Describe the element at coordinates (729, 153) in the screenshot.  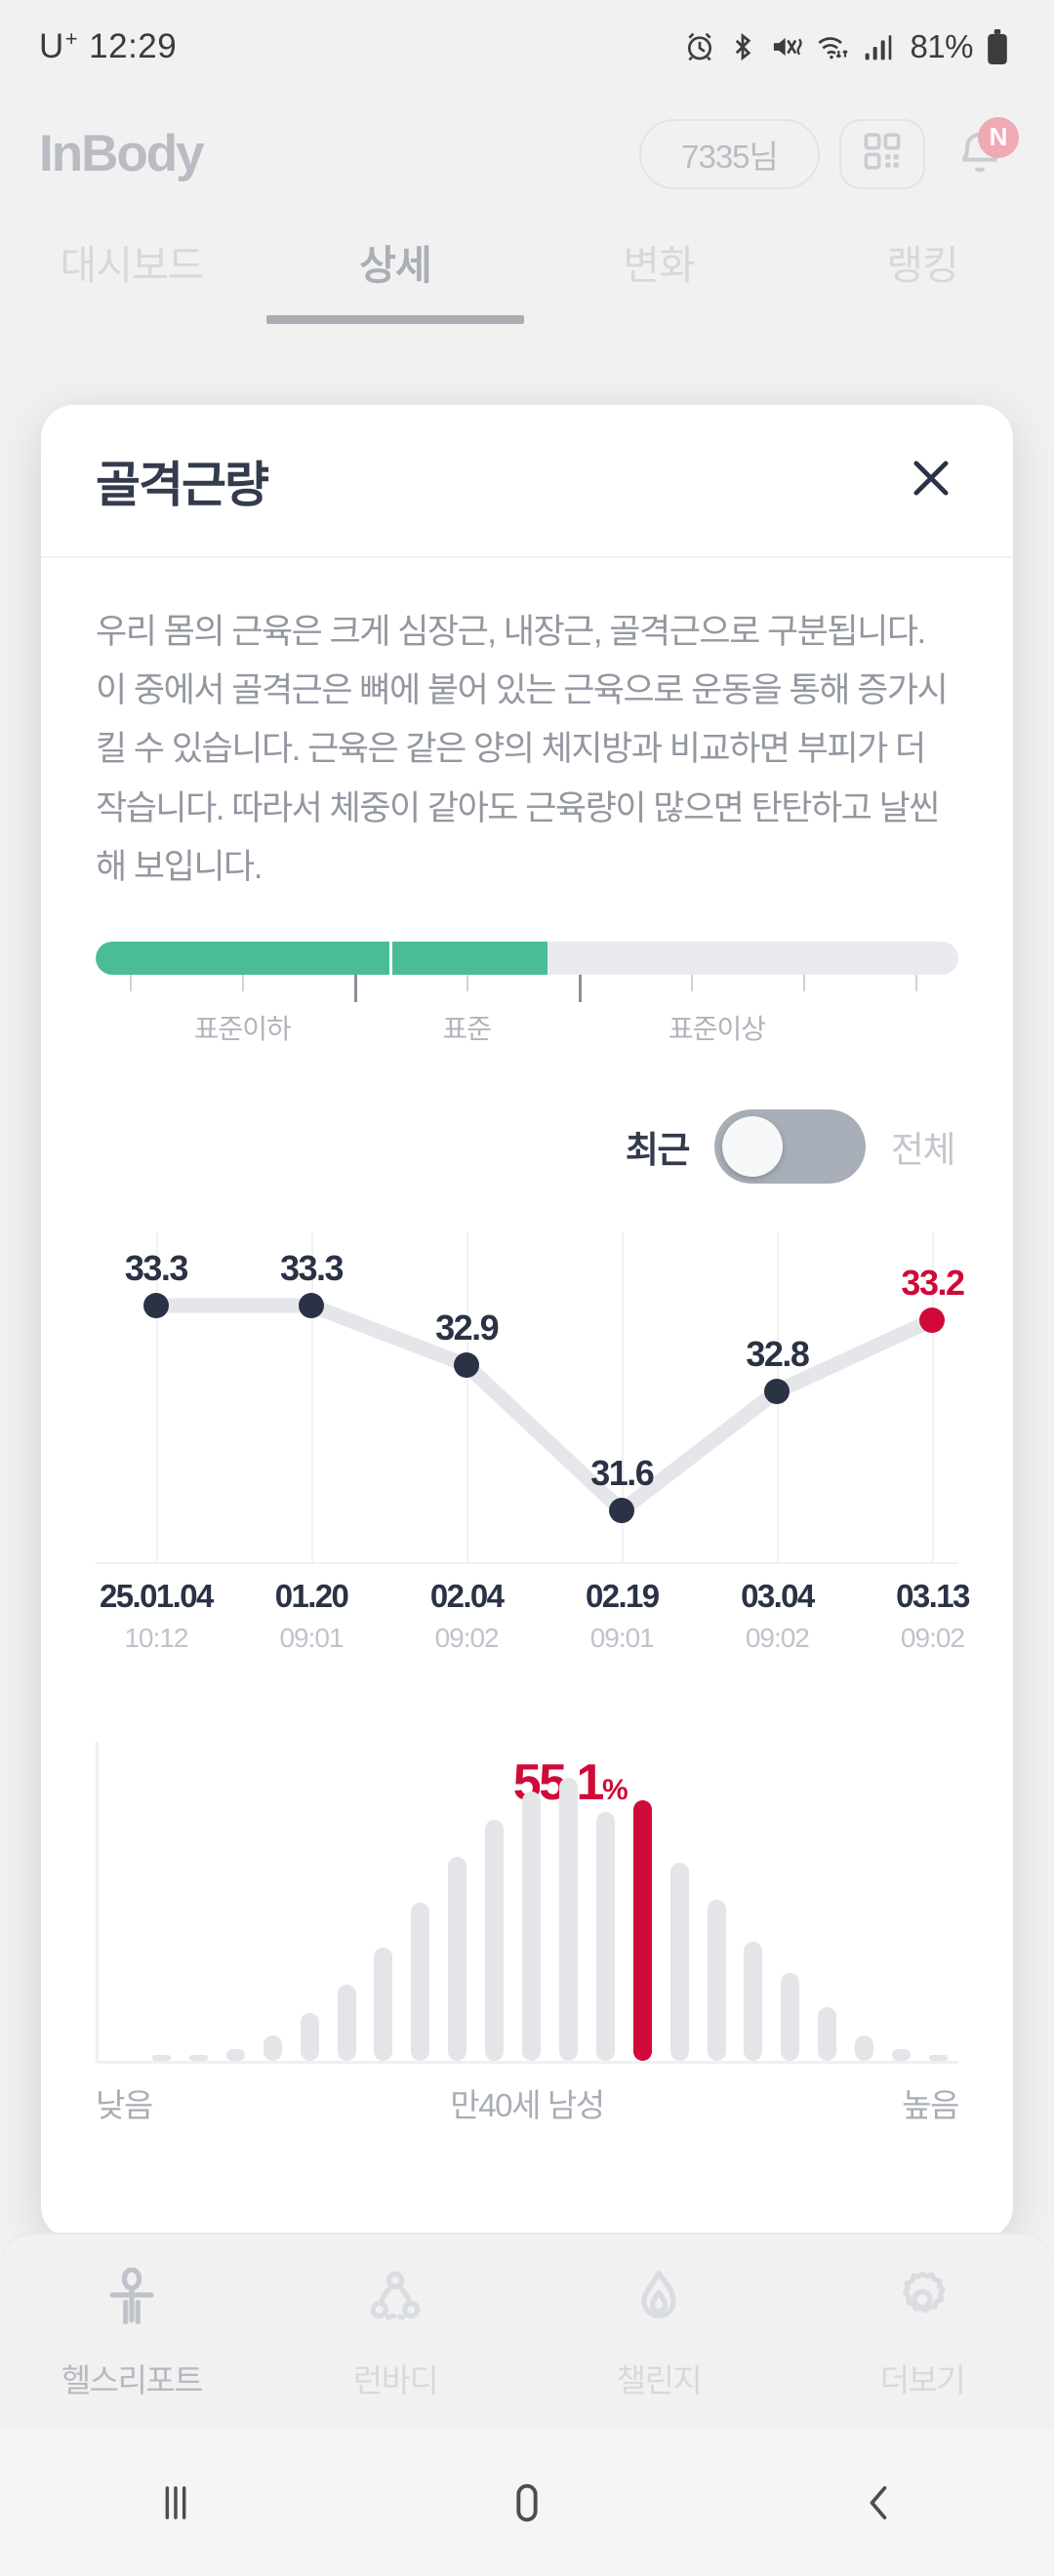
I see `user-pill-button: 7335님` at that location.